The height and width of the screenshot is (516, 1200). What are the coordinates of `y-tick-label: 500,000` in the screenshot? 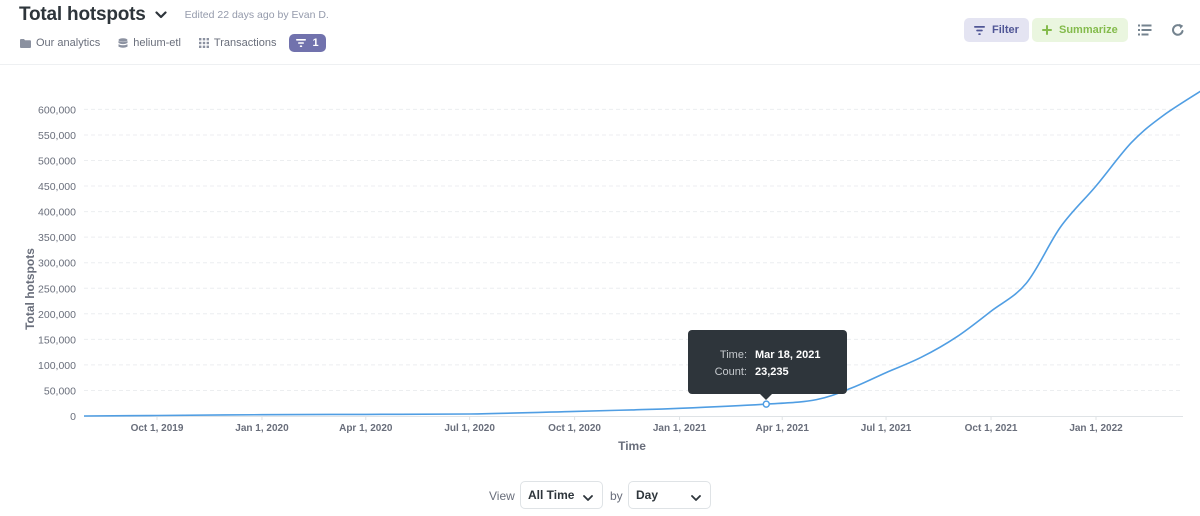 It's located at (57, 162).